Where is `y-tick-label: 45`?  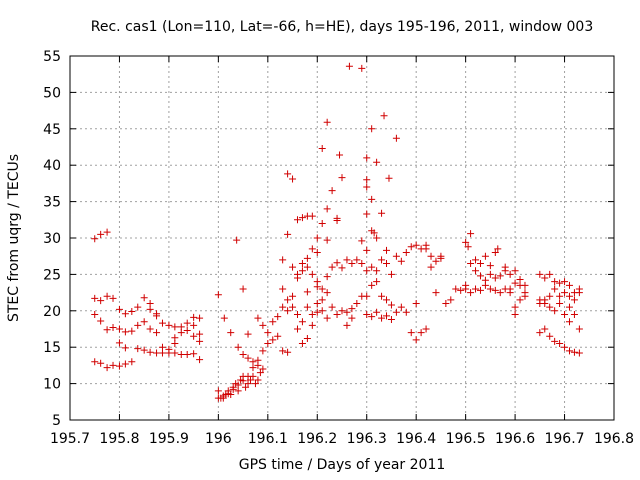
y-tick-label: 45 is located at coordinates (52, 130).